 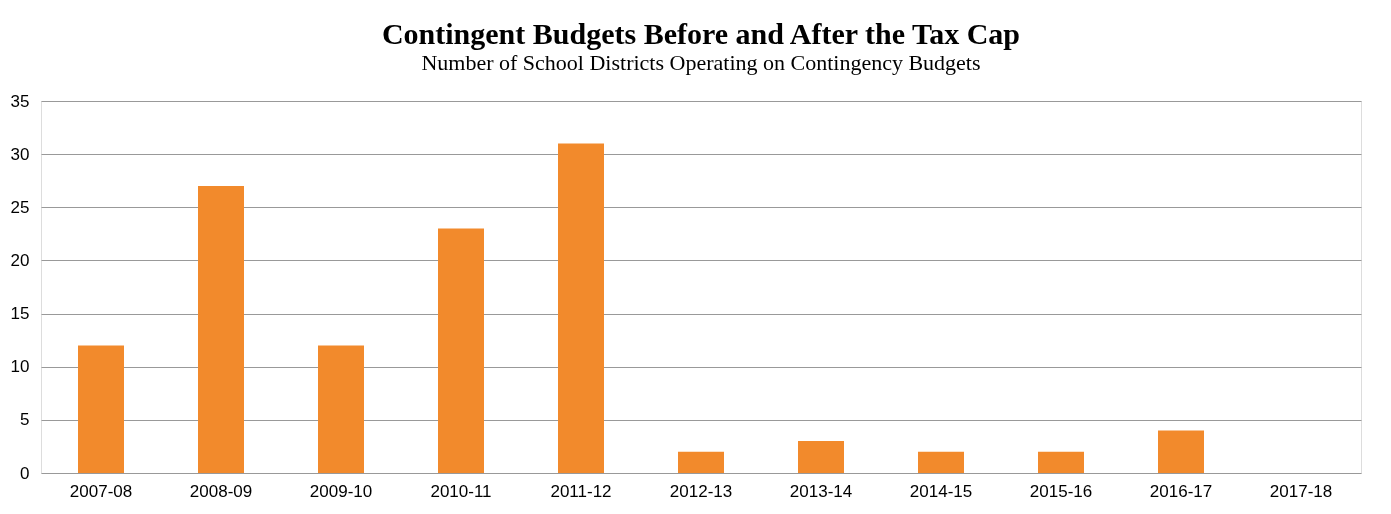 I want to click on x-tick-label: 2008-09, so click(x=221, y=491).